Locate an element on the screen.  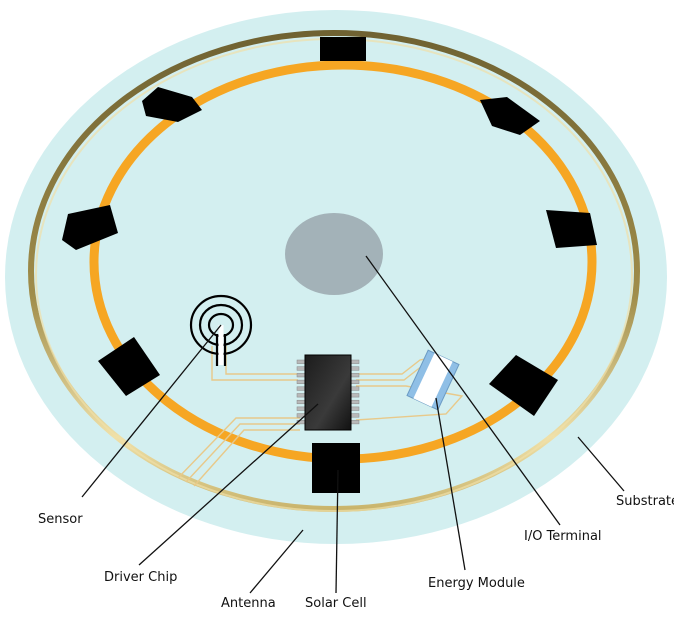
solar-cell-bottom is located at coordinates (336, 468).